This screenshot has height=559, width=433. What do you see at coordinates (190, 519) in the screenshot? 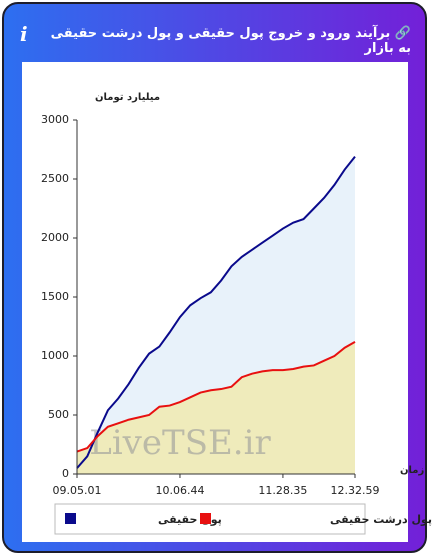
I see `legend-label: پول حقیقی` at bounding box center [190, 519].